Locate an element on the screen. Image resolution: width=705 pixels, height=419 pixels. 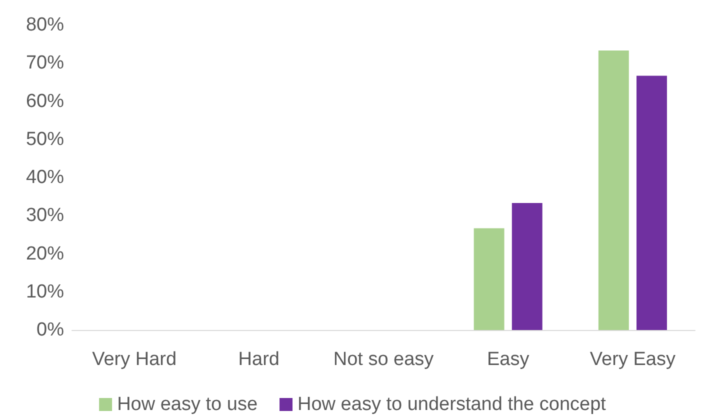
x-tick-label: Very Hard is located at coordinates (134, 359).